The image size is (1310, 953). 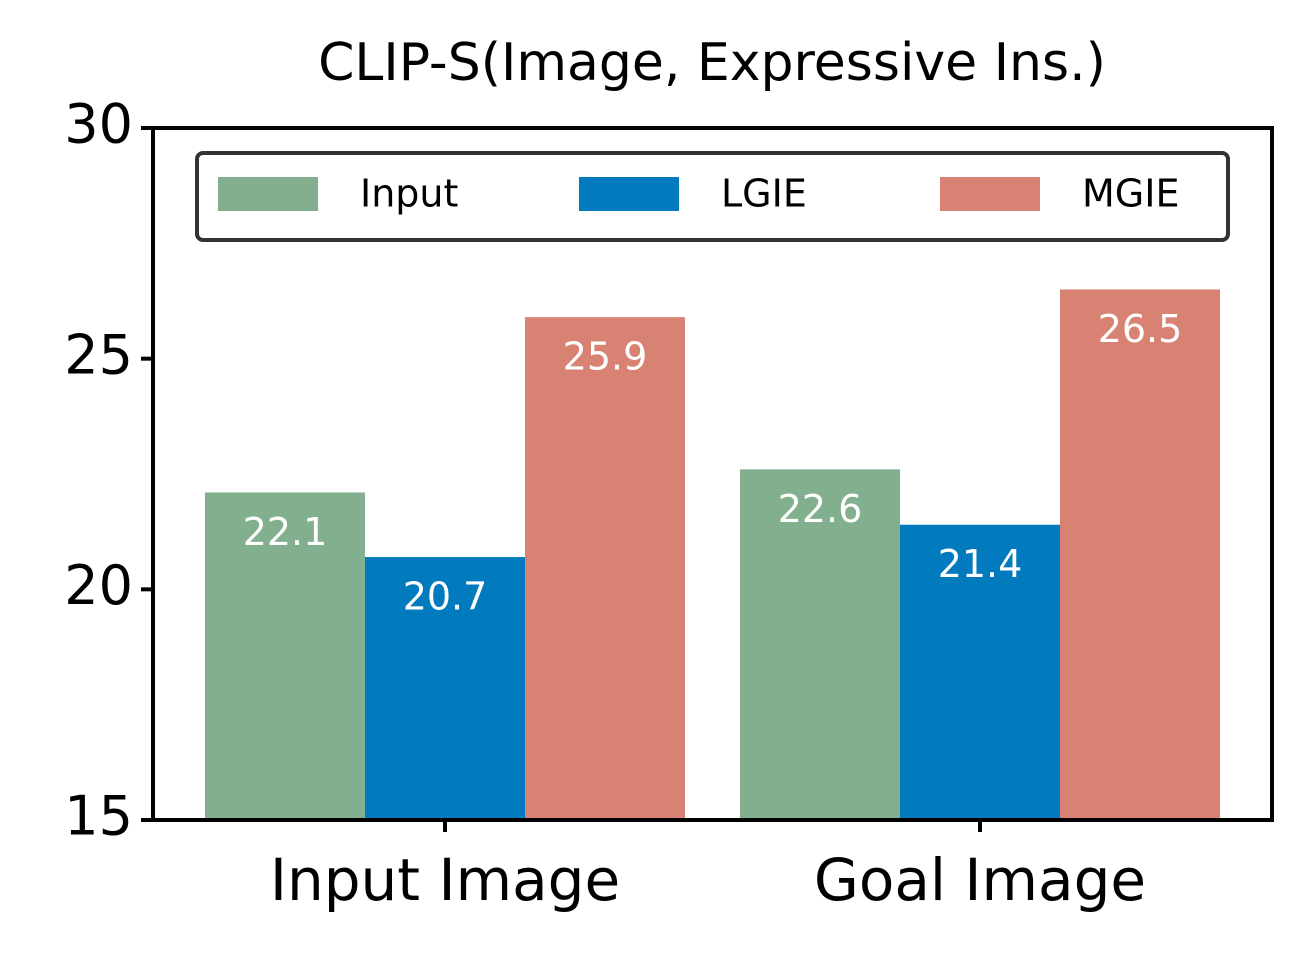 What do you see at coordinates (980, 564) in the screenshot?
I see `value-label: 21.4` at bounding box center [980, 564].